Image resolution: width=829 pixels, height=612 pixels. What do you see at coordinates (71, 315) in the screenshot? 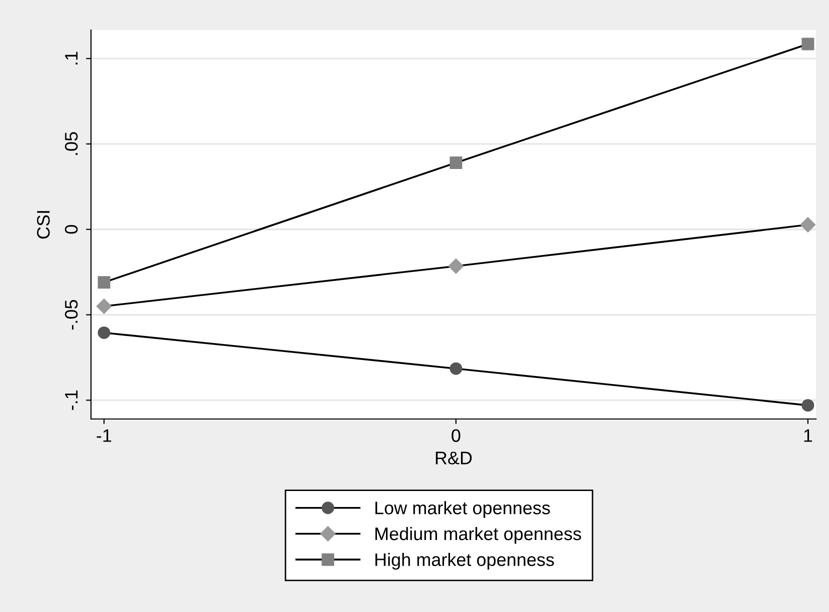
I see `y-tick-label: -.05` at bounding box center [71, 315].